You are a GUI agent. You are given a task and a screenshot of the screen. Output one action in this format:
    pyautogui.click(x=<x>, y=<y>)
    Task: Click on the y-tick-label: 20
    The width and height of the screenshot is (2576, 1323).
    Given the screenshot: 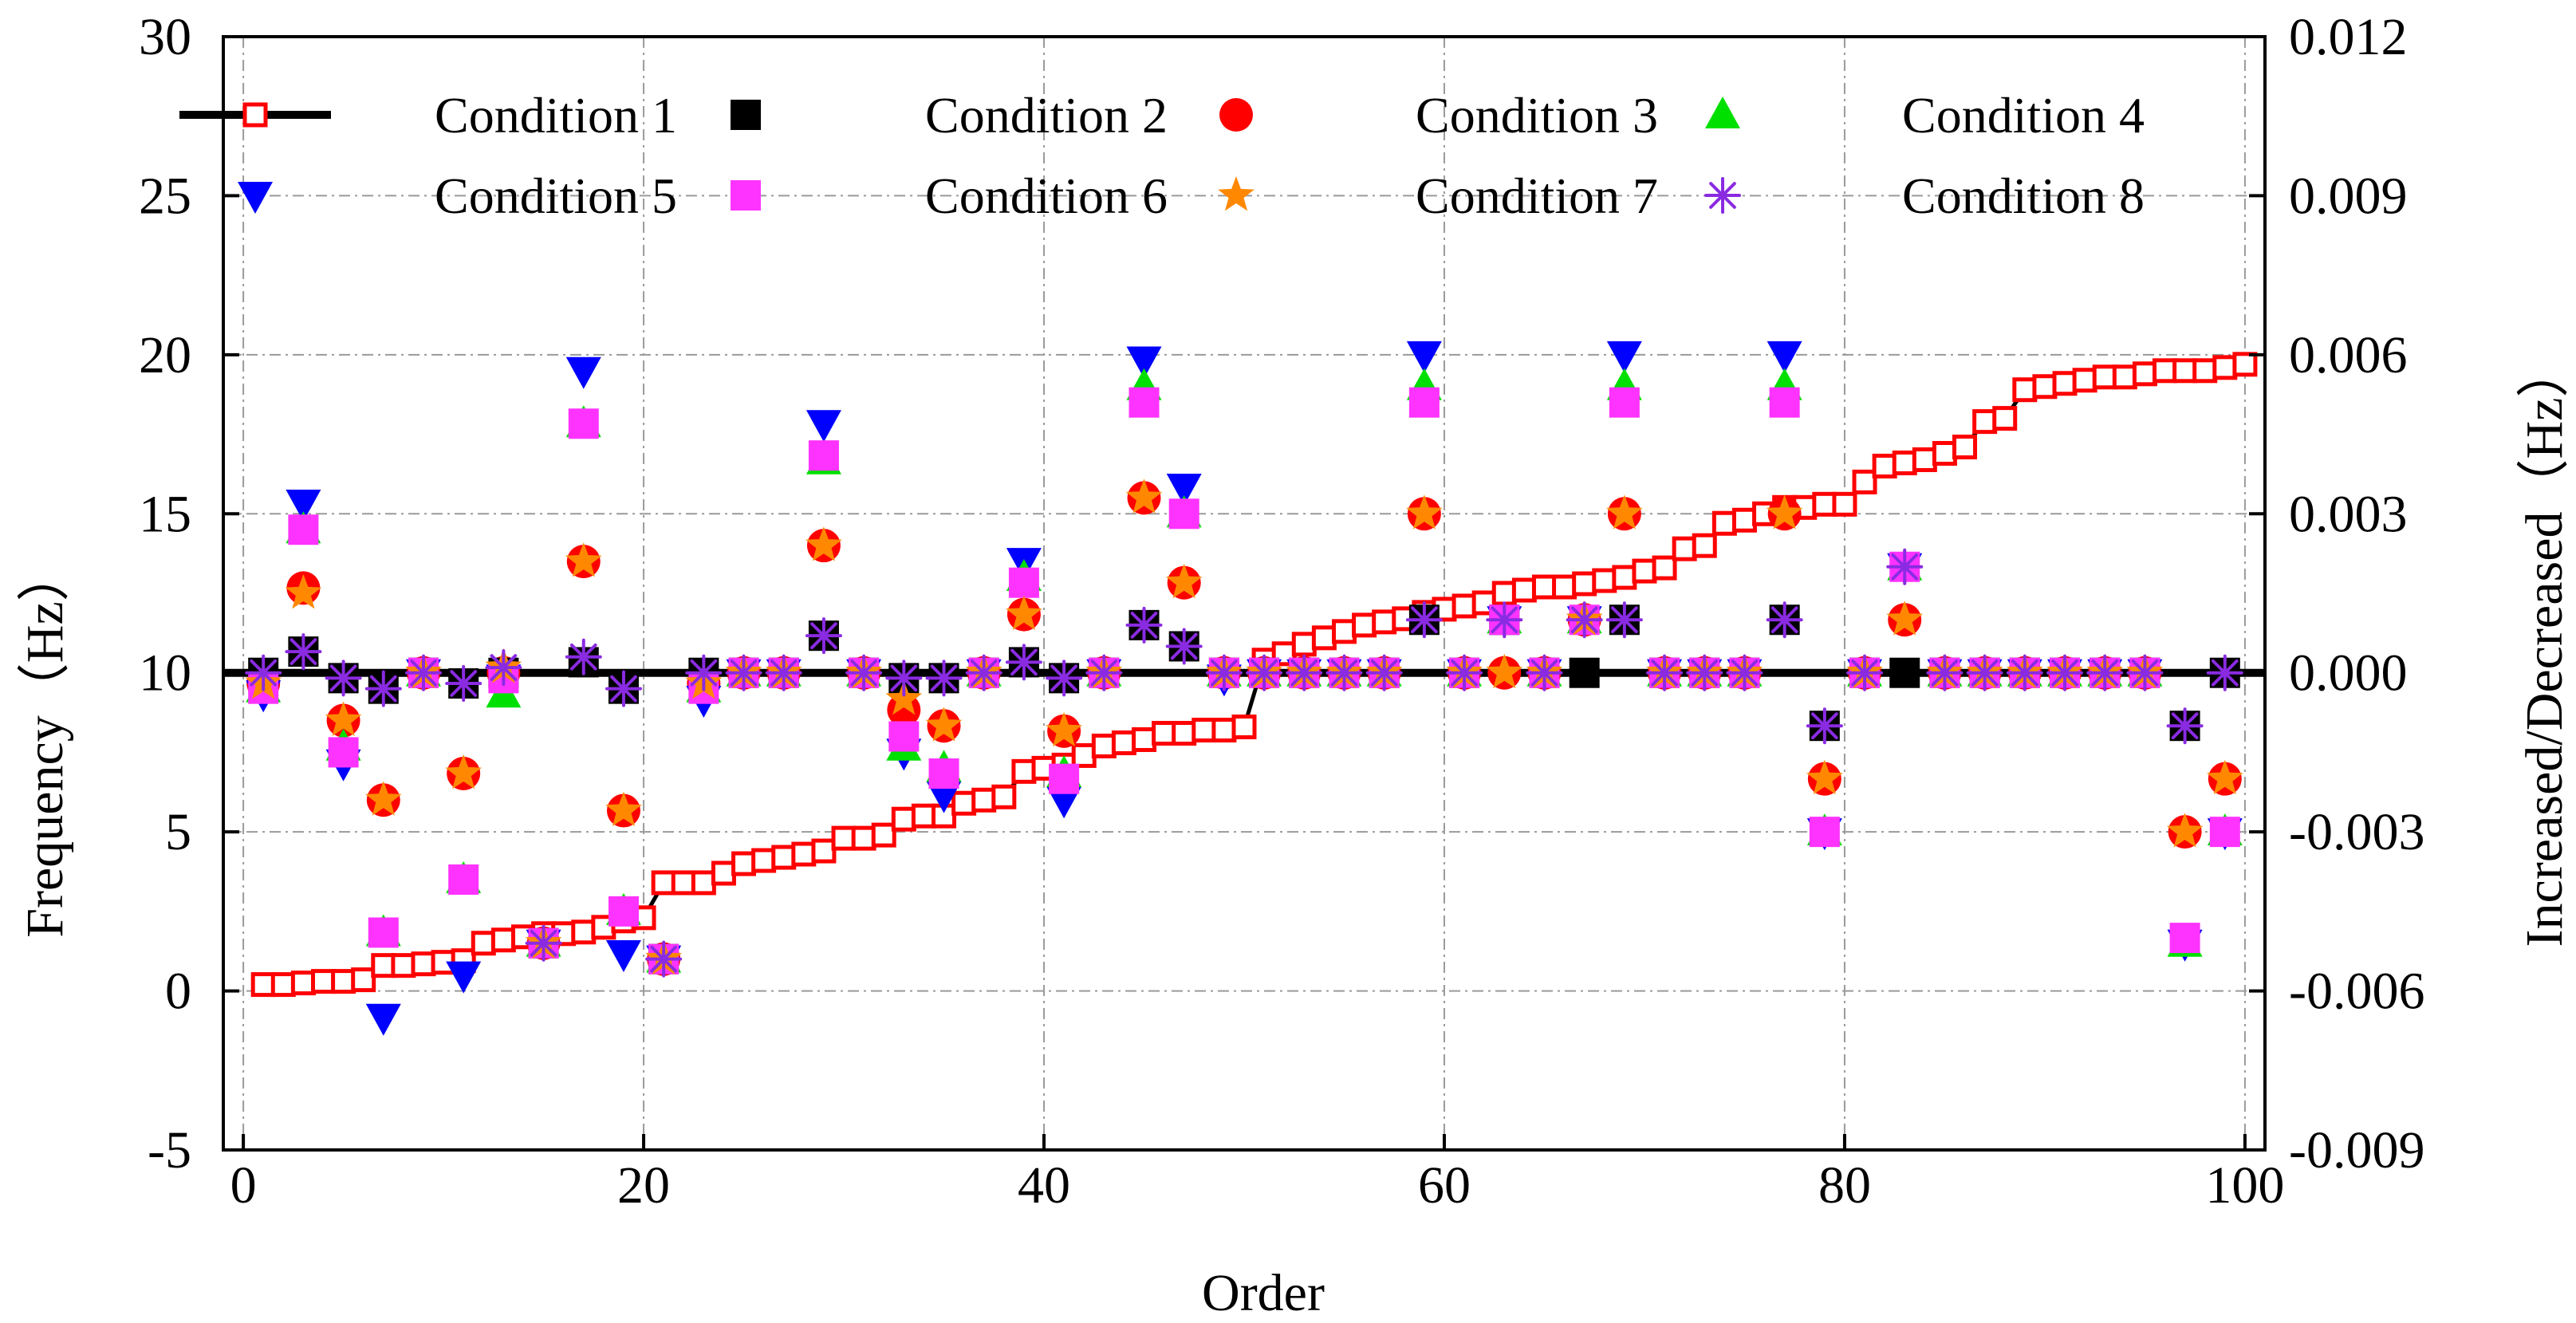 What is the action you would take?
    pyautogui.click(x=165, y=355)
    